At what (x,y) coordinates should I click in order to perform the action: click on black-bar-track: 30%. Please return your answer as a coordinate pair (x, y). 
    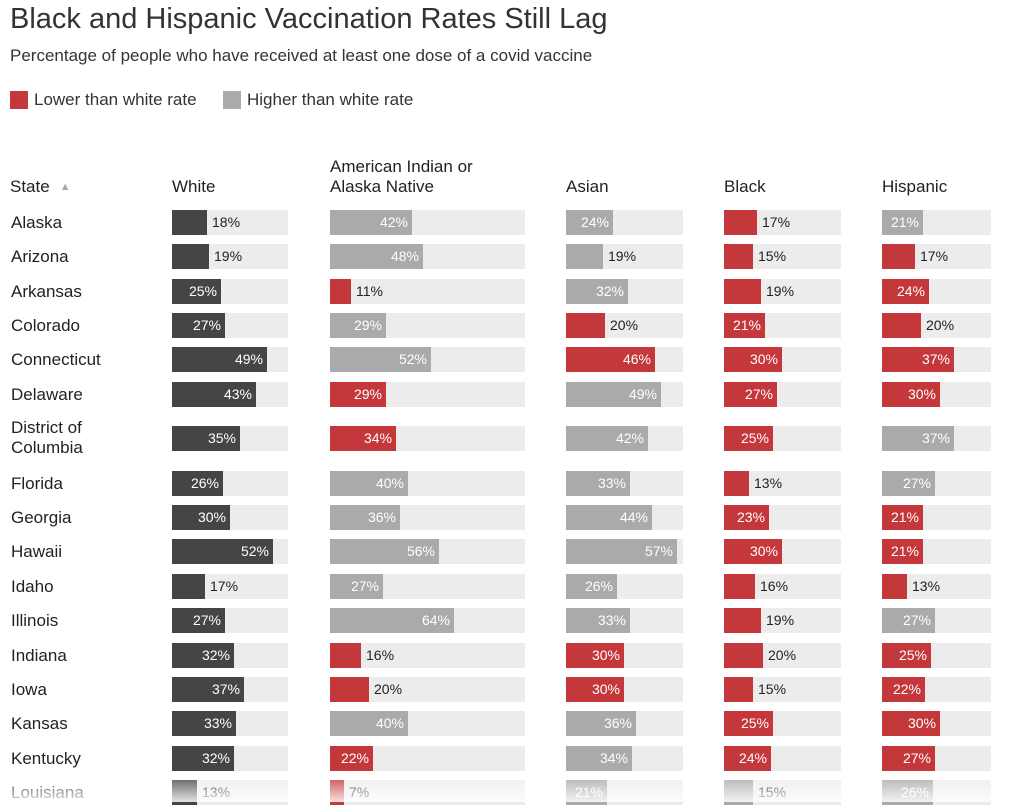
    Looking at the image, I should click on (782, 551).